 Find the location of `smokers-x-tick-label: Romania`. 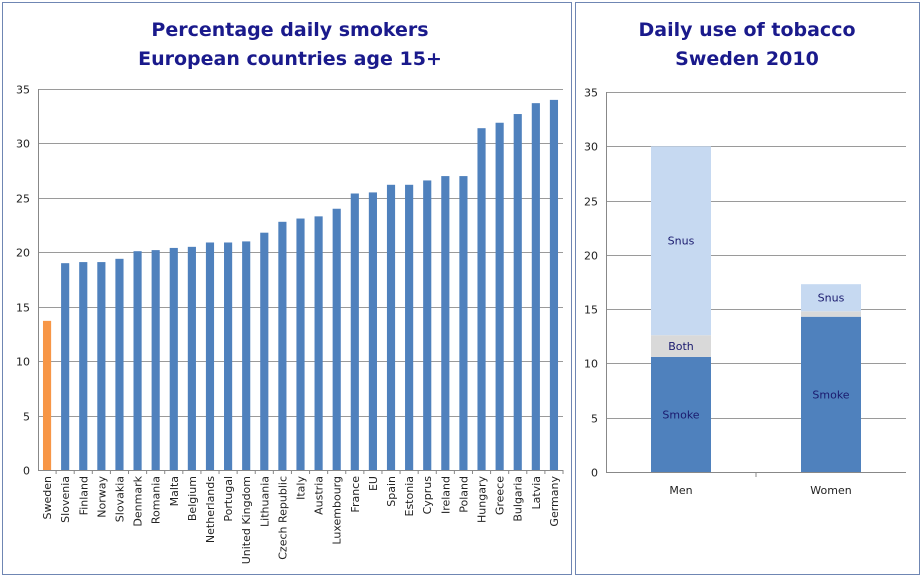

smokers-x-tick-label: Romania is located at coordinates (156, 500).